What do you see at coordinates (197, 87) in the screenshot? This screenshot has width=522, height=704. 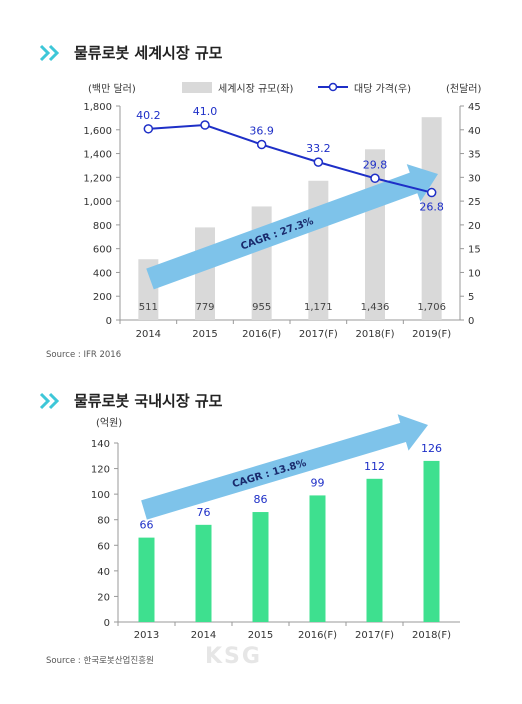 I see `legend-bar-swatch` at bounding box center [197, 87].